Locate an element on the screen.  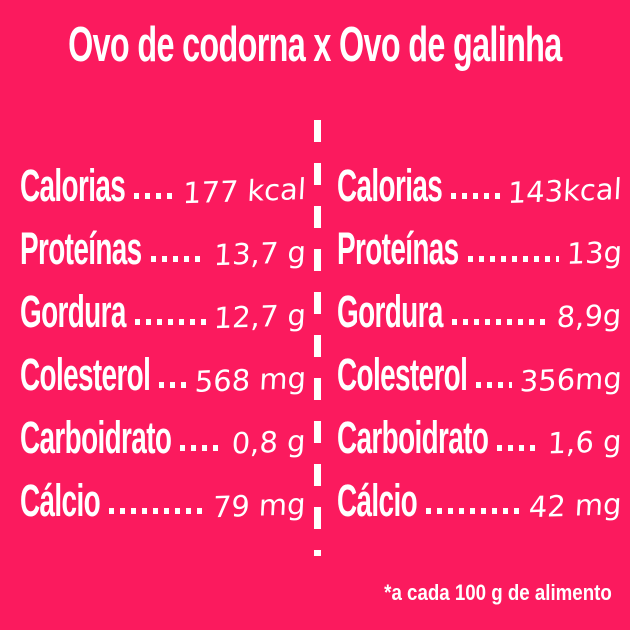
nutrition-row: Colesterol 568 mg is located at coordinates (163, 367).